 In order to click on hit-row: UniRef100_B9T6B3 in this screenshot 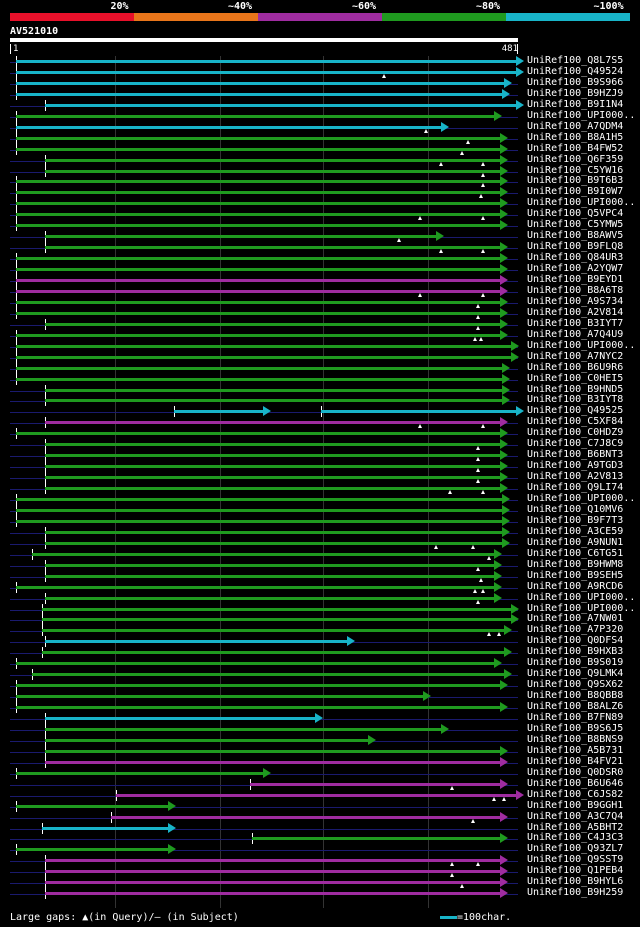, I will do `click(320, 181)`.